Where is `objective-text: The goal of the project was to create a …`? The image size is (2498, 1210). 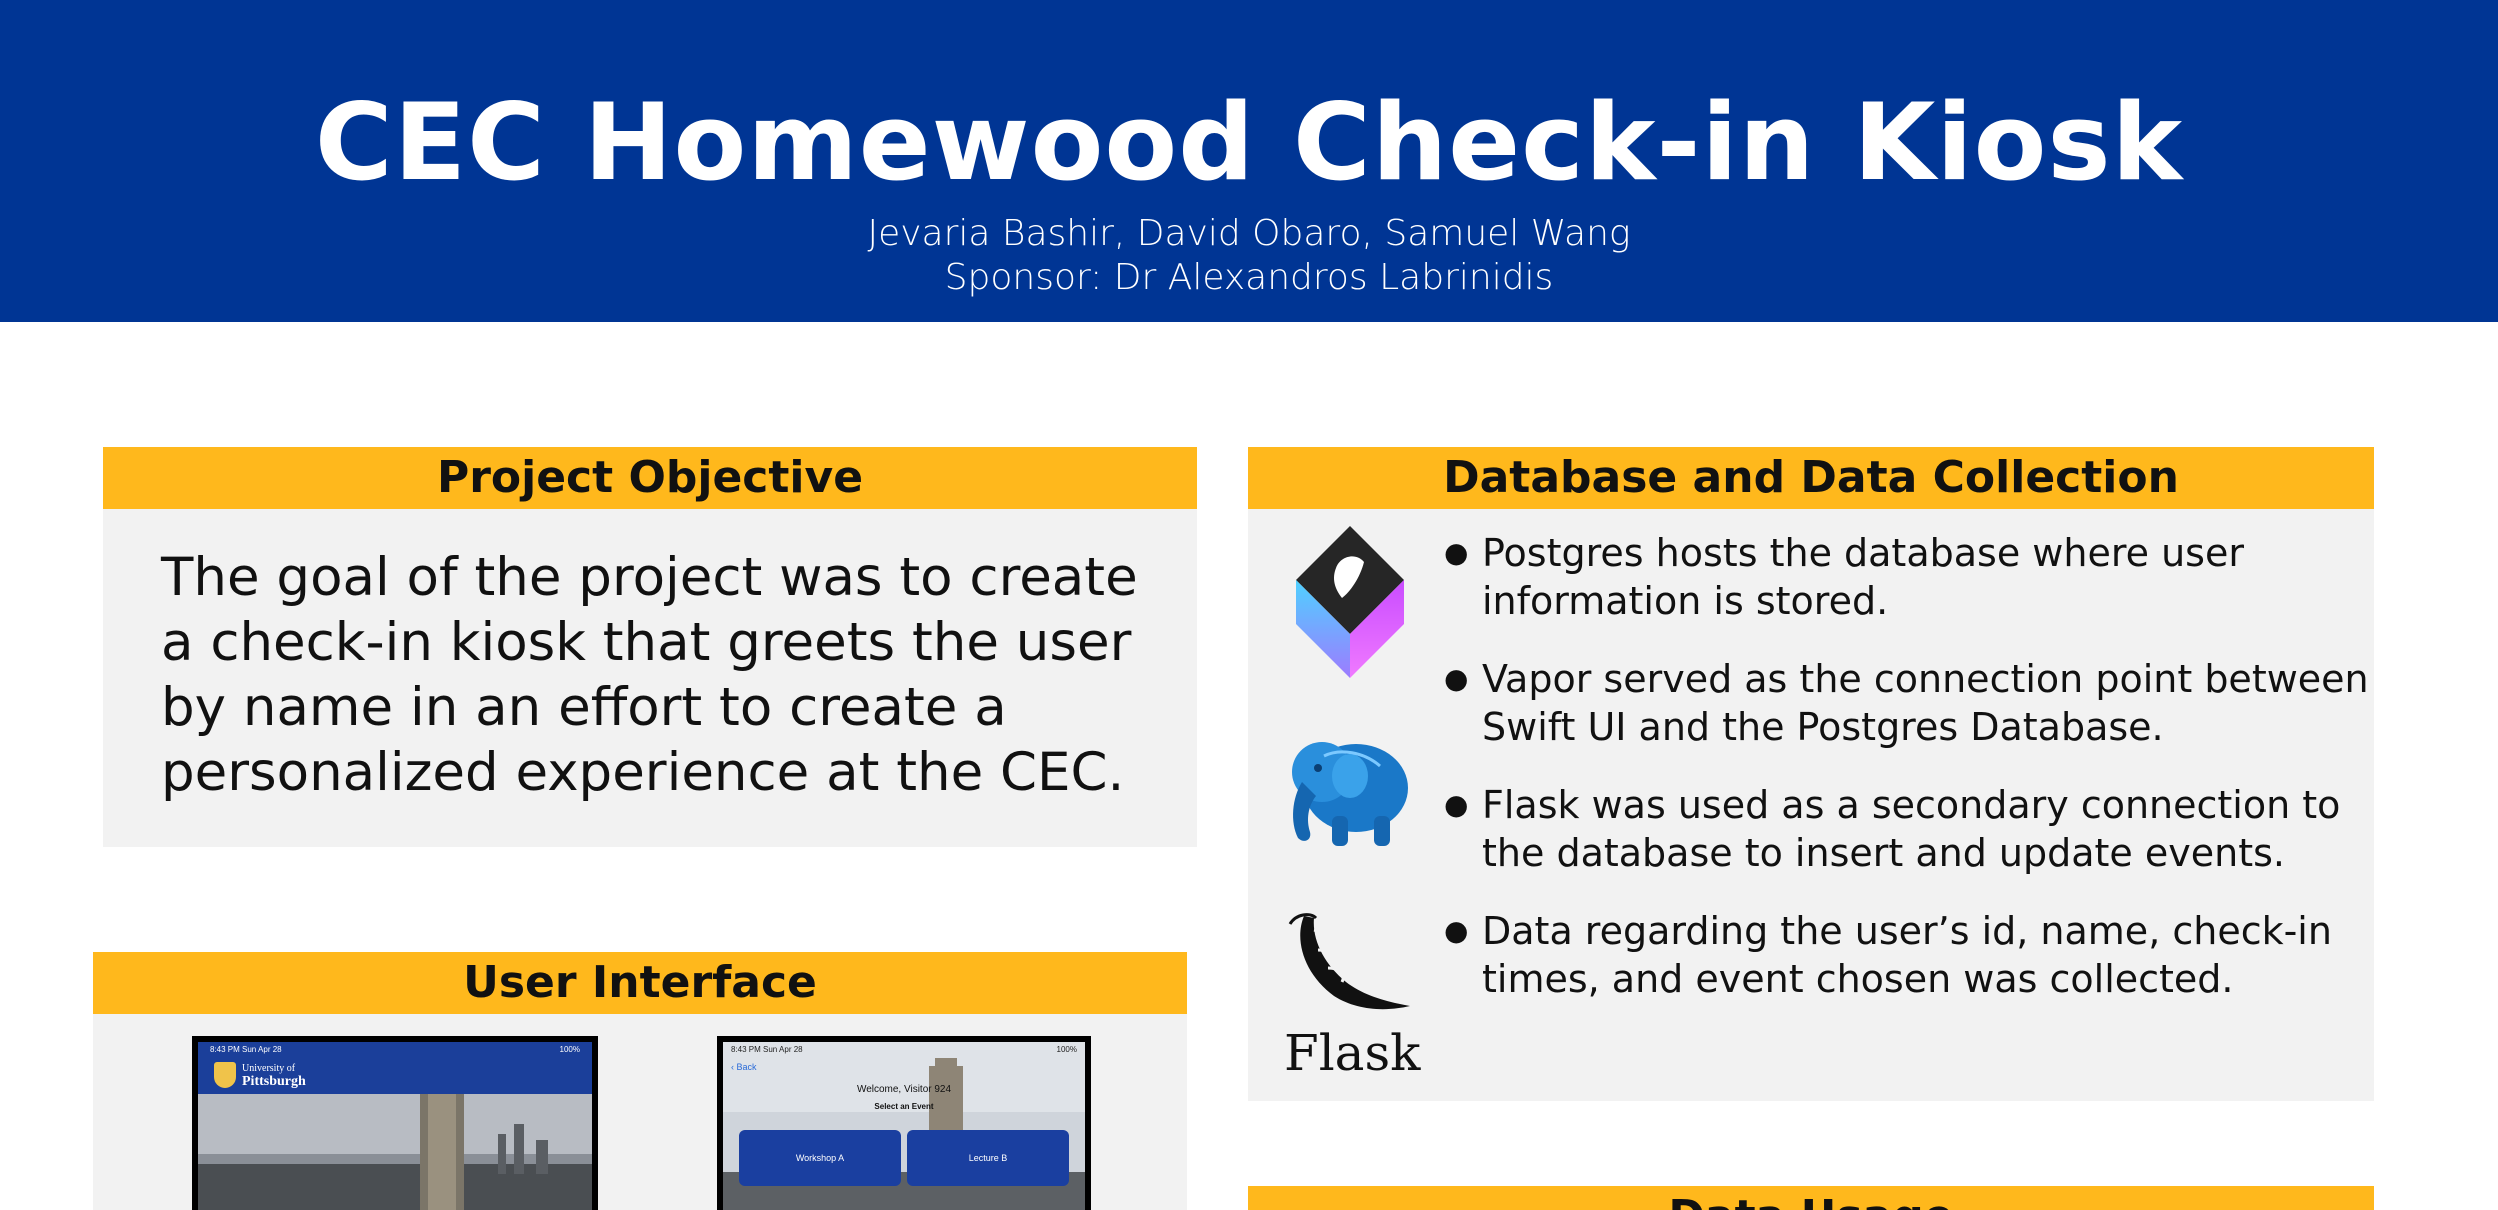 objective-text: The goal of the project was to create a … is located at coordinates (649, 675).